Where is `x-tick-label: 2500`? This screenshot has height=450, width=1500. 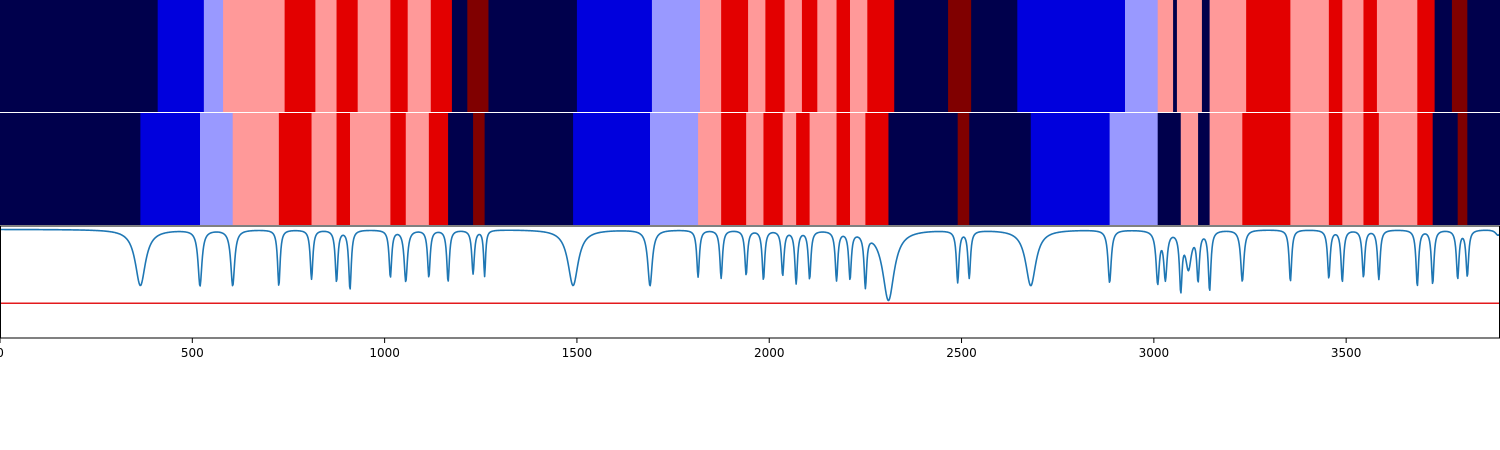
x-tick-label: 2500 is located at coordinates (961, 353).